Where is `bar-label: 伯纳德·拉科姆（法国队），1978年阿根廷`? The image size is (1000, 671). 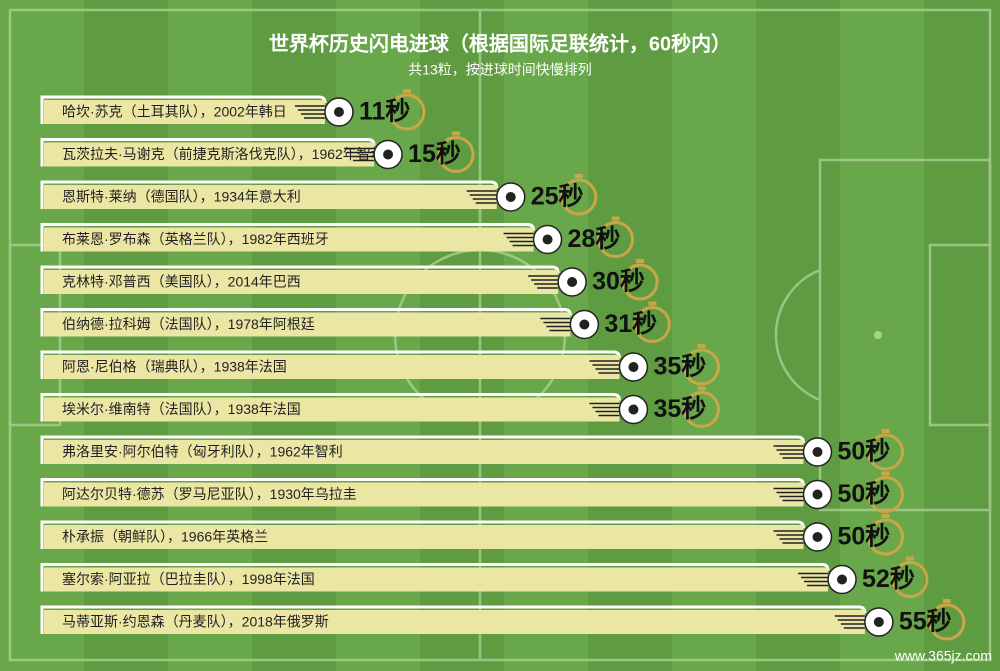 bar-label: 伯纳德·拉科姆（法国队），1978年阿根廷 is located at coordinates (188, 324).